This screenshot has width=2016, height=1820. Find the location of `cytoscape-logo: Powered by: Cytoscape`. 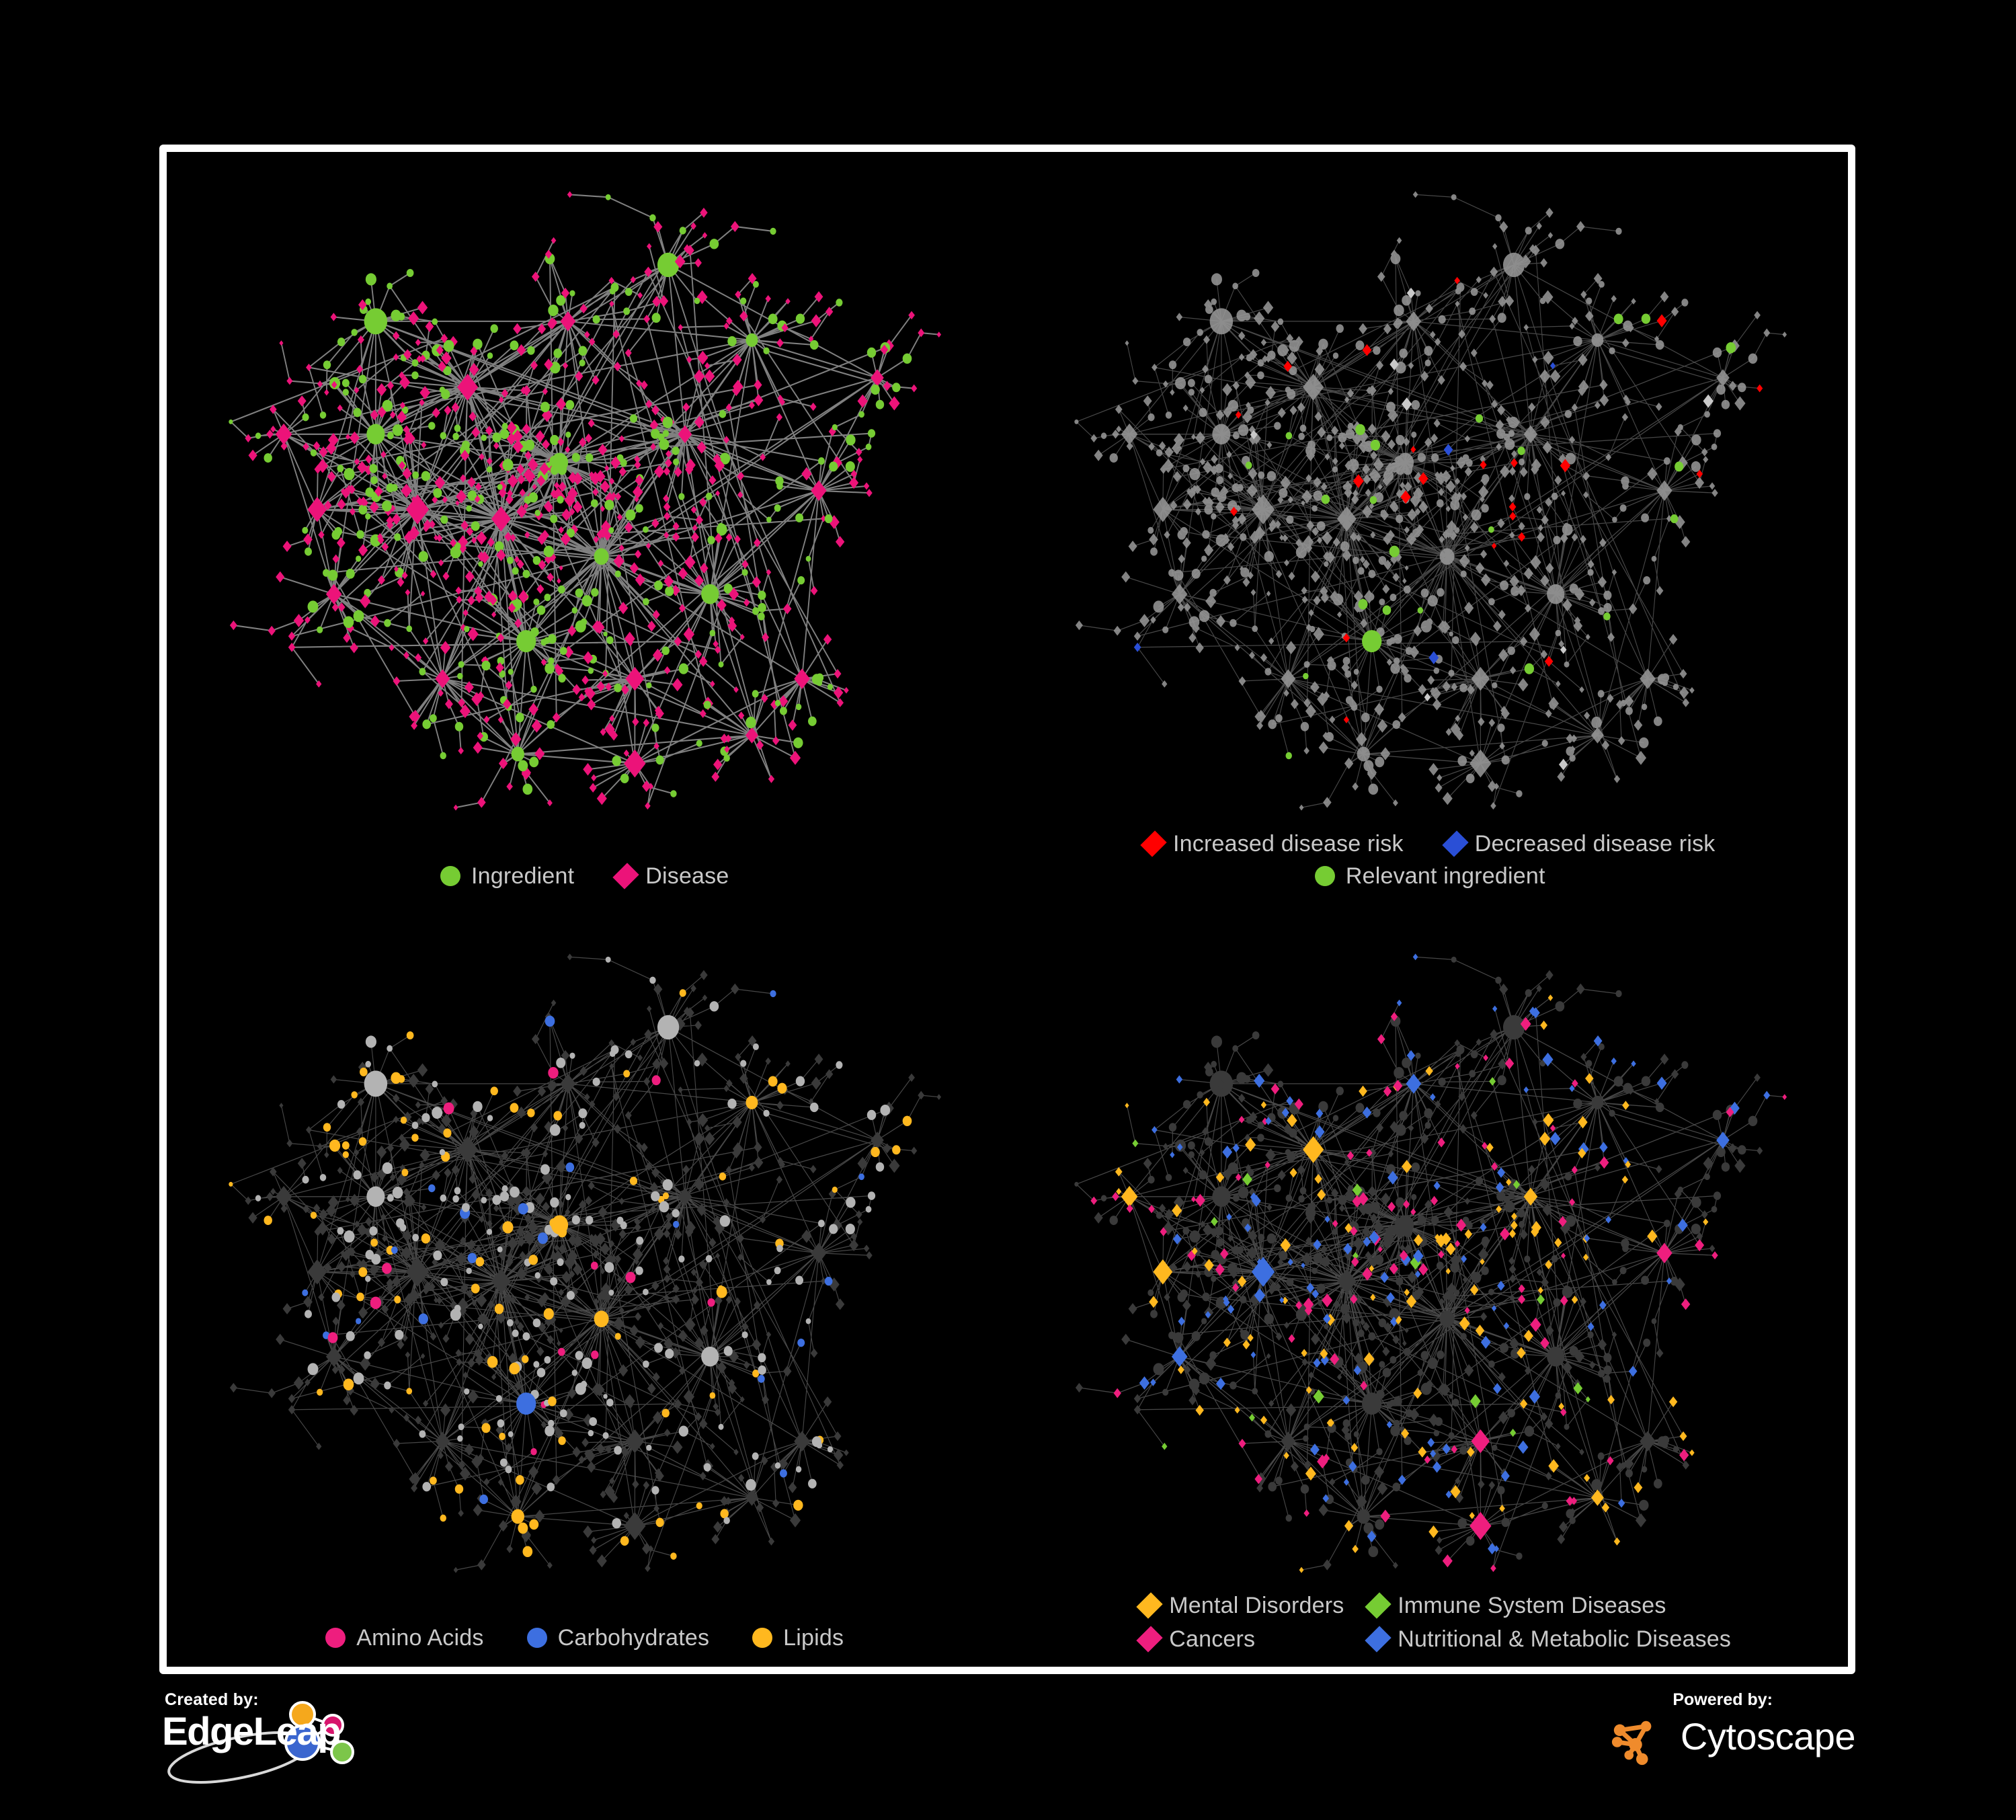

cytoscape-logo: Powered by: Cytoscape is located at coordinates (1714, 1740).